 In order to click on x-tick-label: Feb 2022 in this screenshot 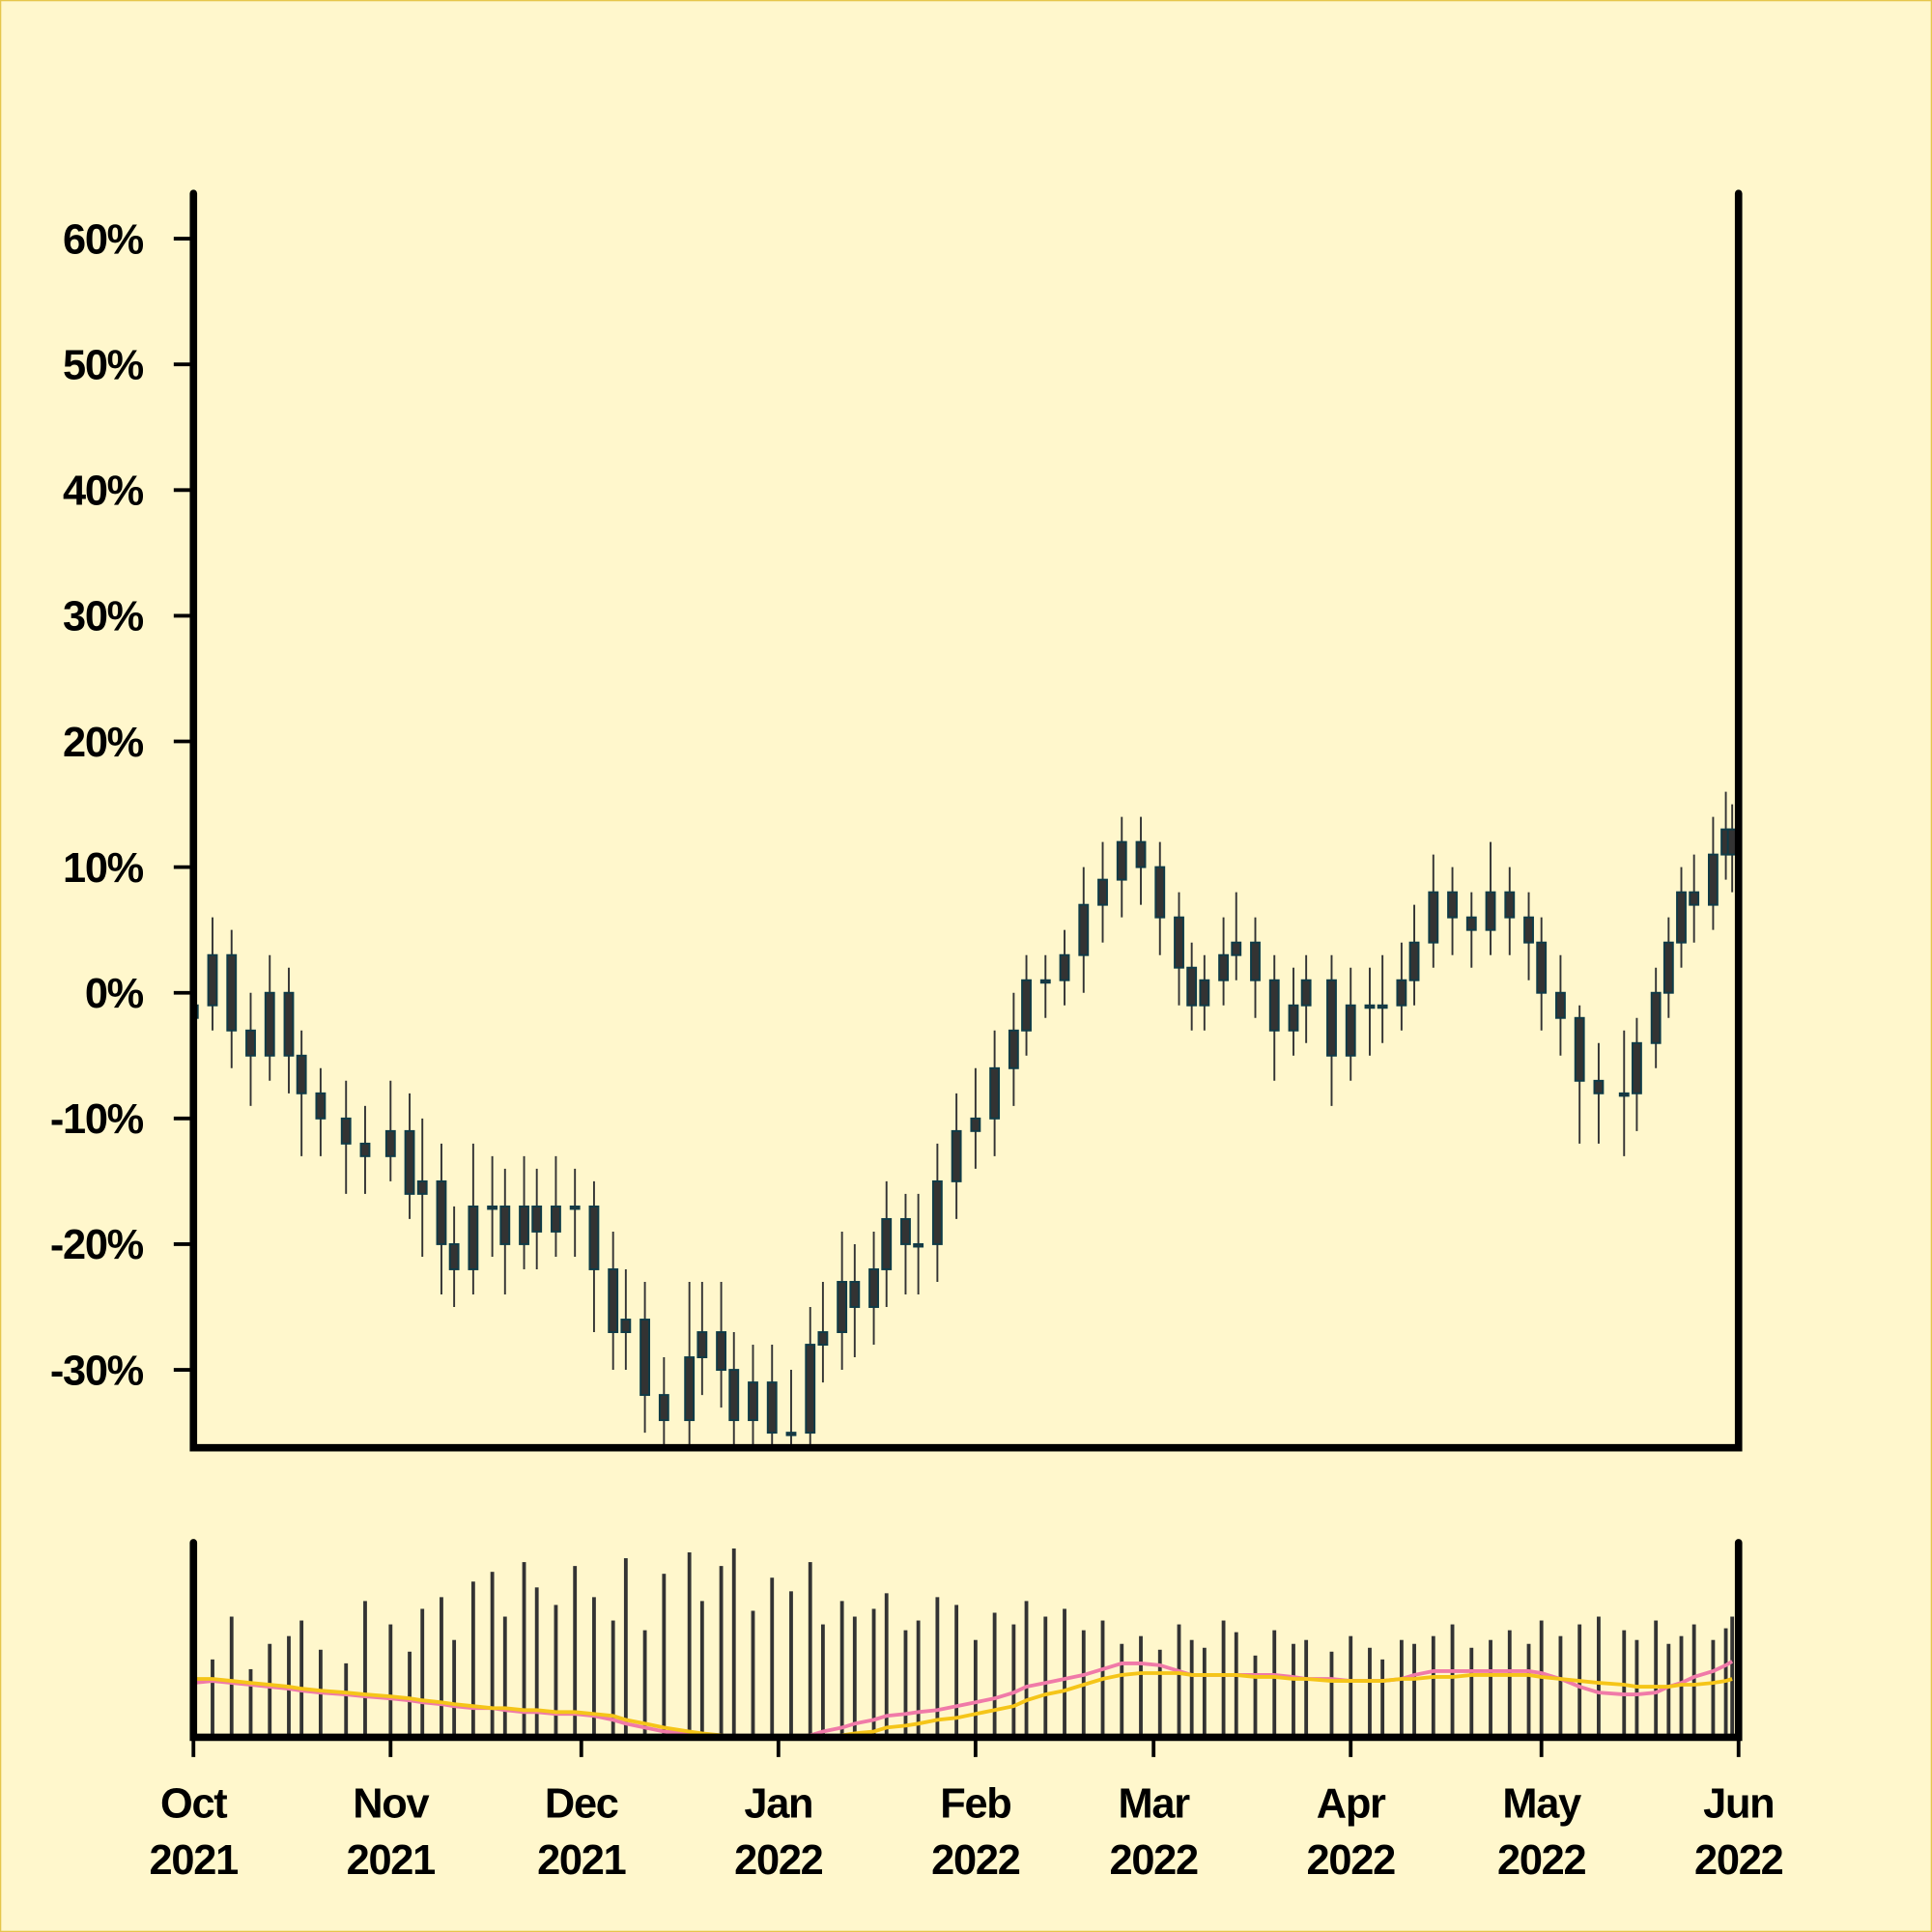, I will do `click(975, 1832)`.